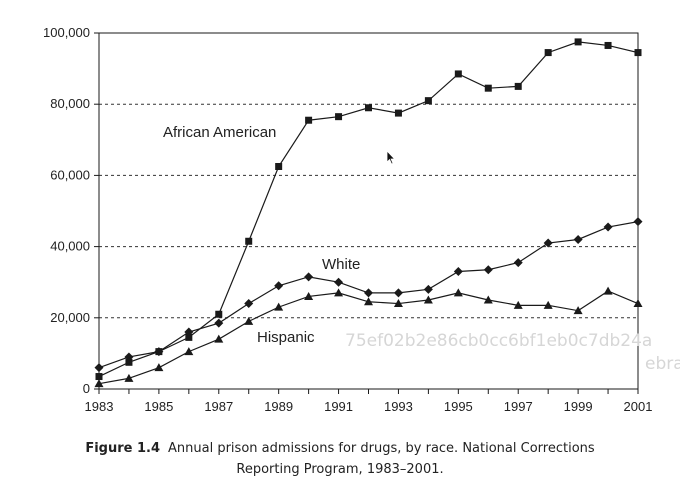  I want to click on watermark: 75ef02b2e86cb0cc6bf1eb0c7db24a ebra, so click(512, 352).